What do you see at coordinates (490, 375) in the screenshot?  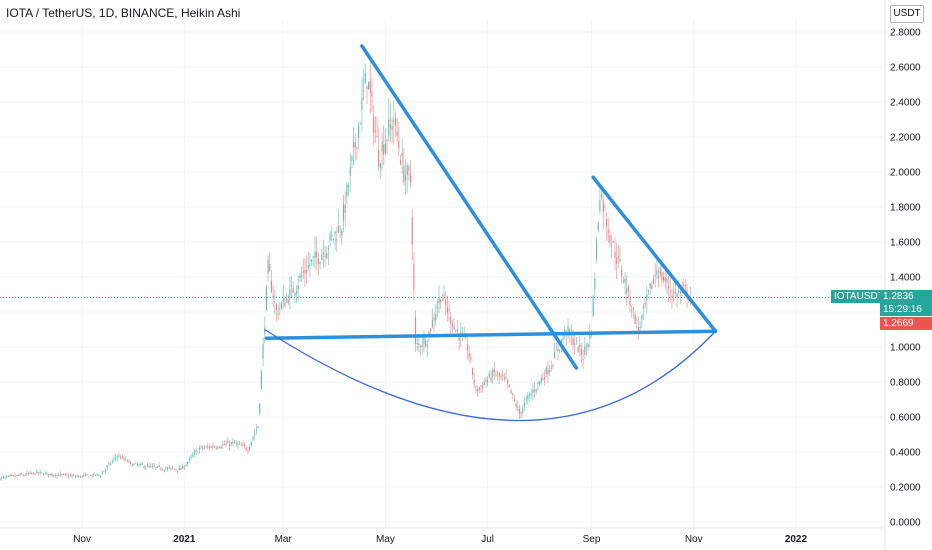 I see `rounded-bottom-curve` at bounding box center [490, 375].